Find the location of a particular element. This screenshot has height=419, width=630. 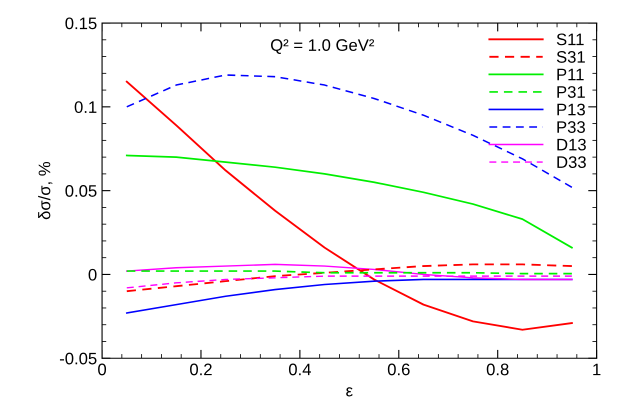

y-axis-title: δσ/σ, % is located at coordinates (45, 191).